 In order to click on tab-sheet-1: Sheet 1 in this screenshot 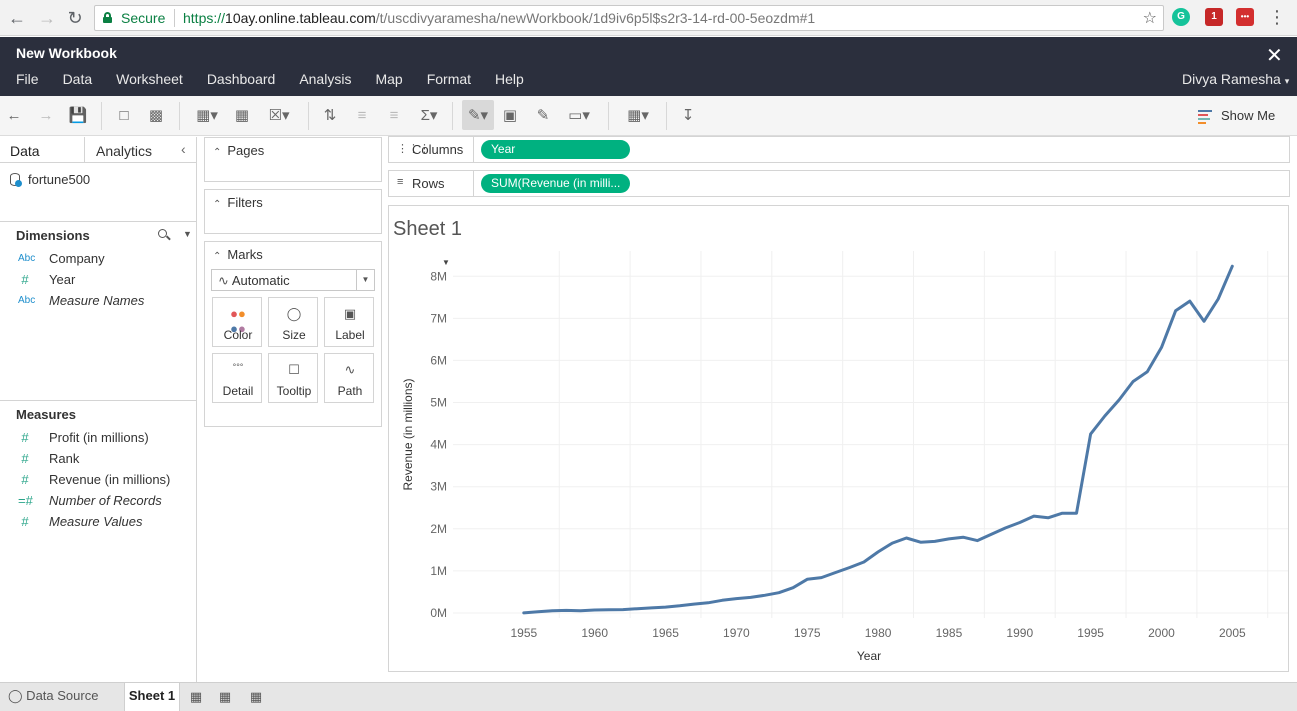, I will do `click(152, 697)`.